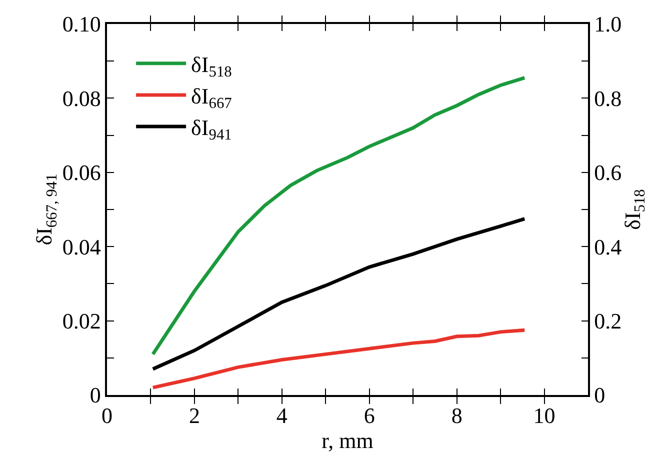  What do you see at coordinates (608, 173) in the screenshot?
I see `y2-tick-label: 0.6` at bounding box center [608, 173].